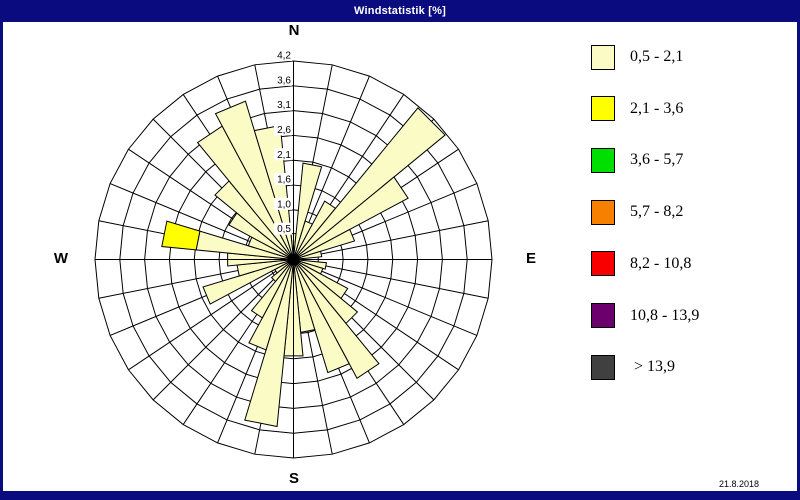 The height and width of the screenshot is (500, 800). Describe the element at coordinates (284, 204) in the screenshot. I see `ring-label-1: 1,0` at that location.